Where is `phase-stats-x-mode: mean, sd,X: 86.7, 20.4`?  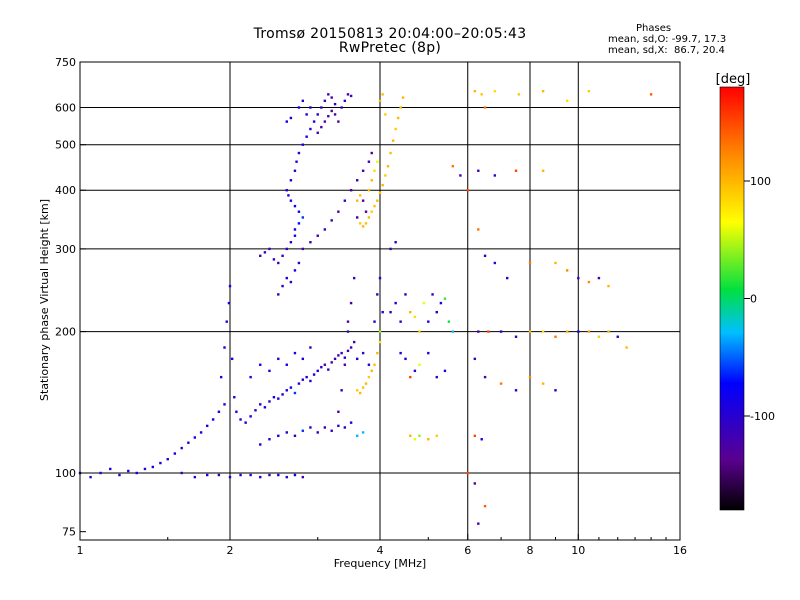 phase-stats-x-mode: mean, sd,X: 86.7, 20.4 is located at coordinates (666, 50).